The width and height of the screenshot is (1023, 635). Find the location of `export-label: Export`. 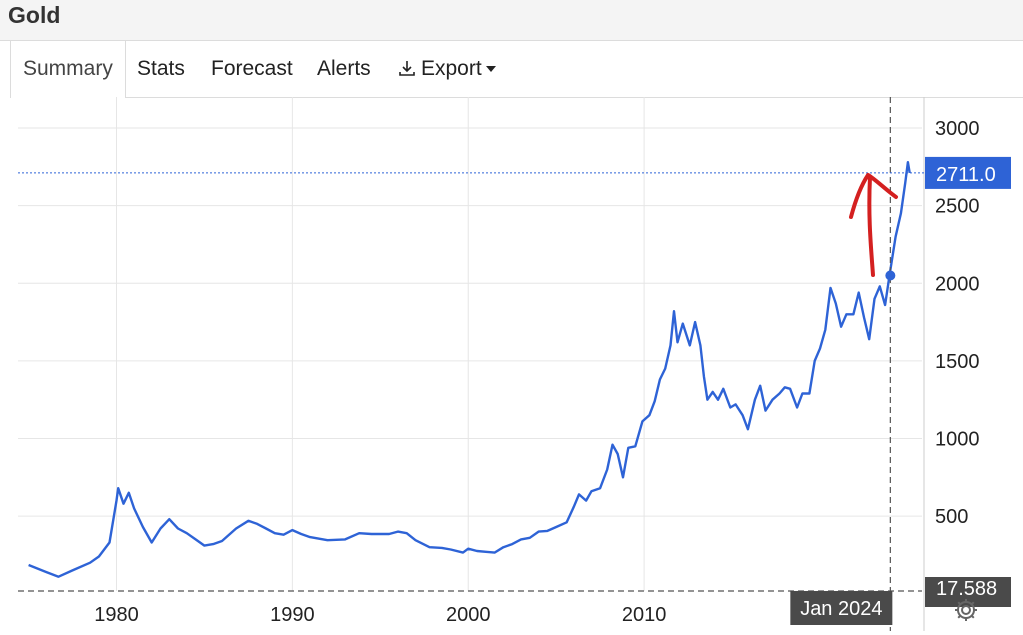

export-label: Export is located at coordinates (451, 68).